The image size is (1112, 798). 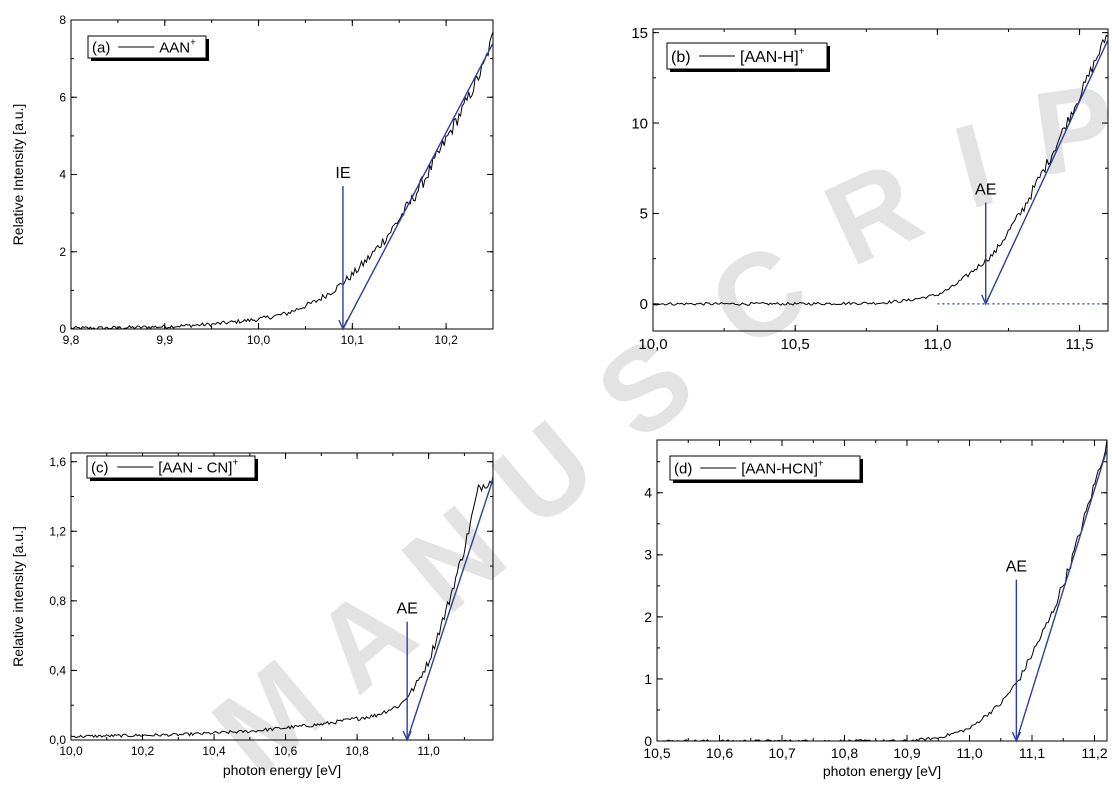 I want to click on watermark-letter: U, so click(x=544, y=474).